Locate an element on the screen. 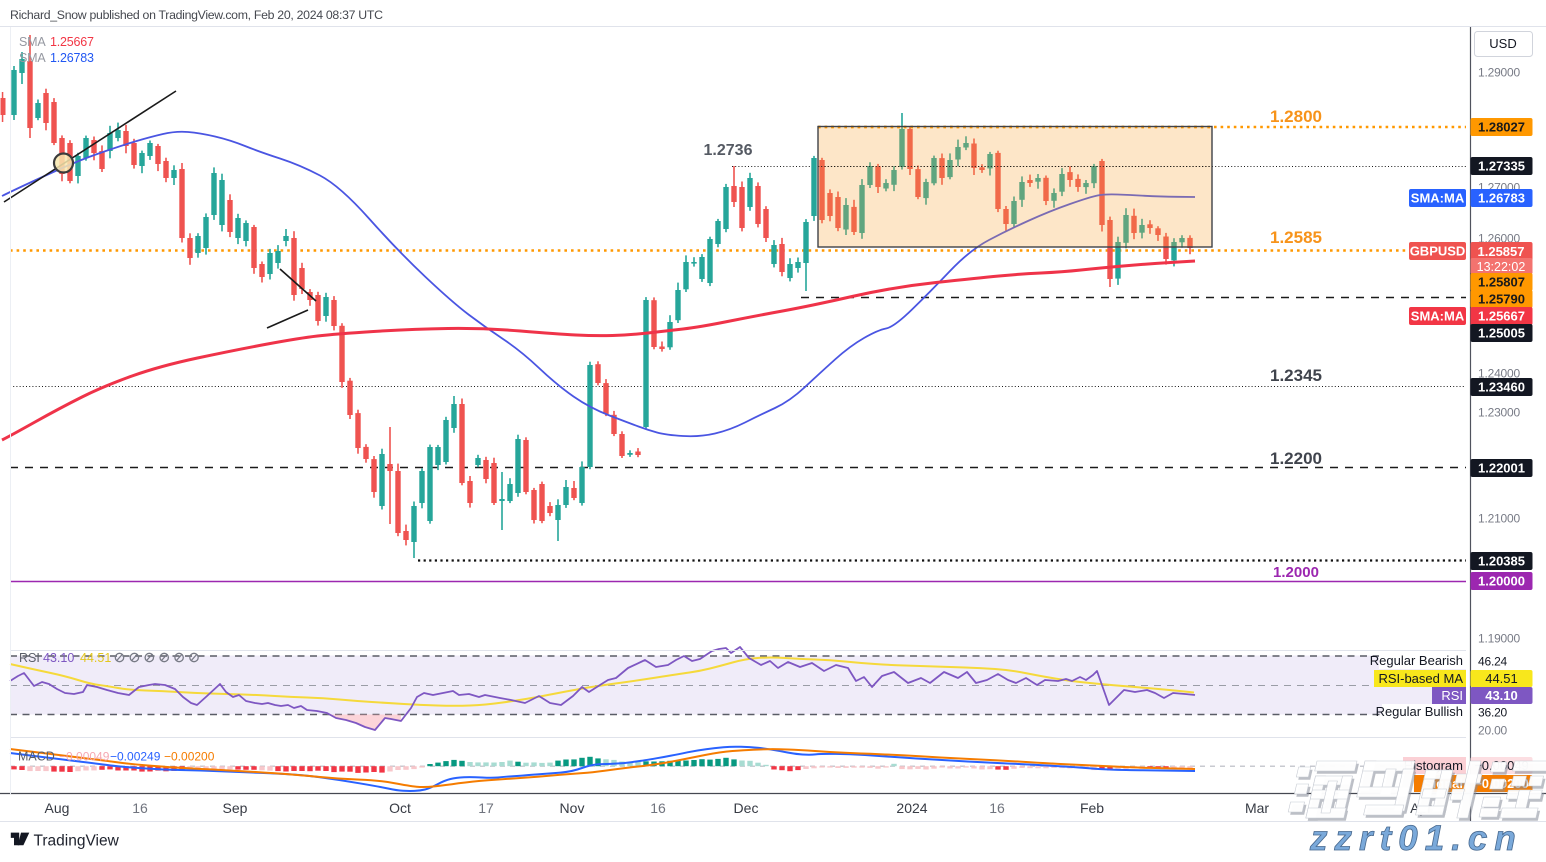  svg-text: Regular Bullish is located at coordinates (1419, 711).